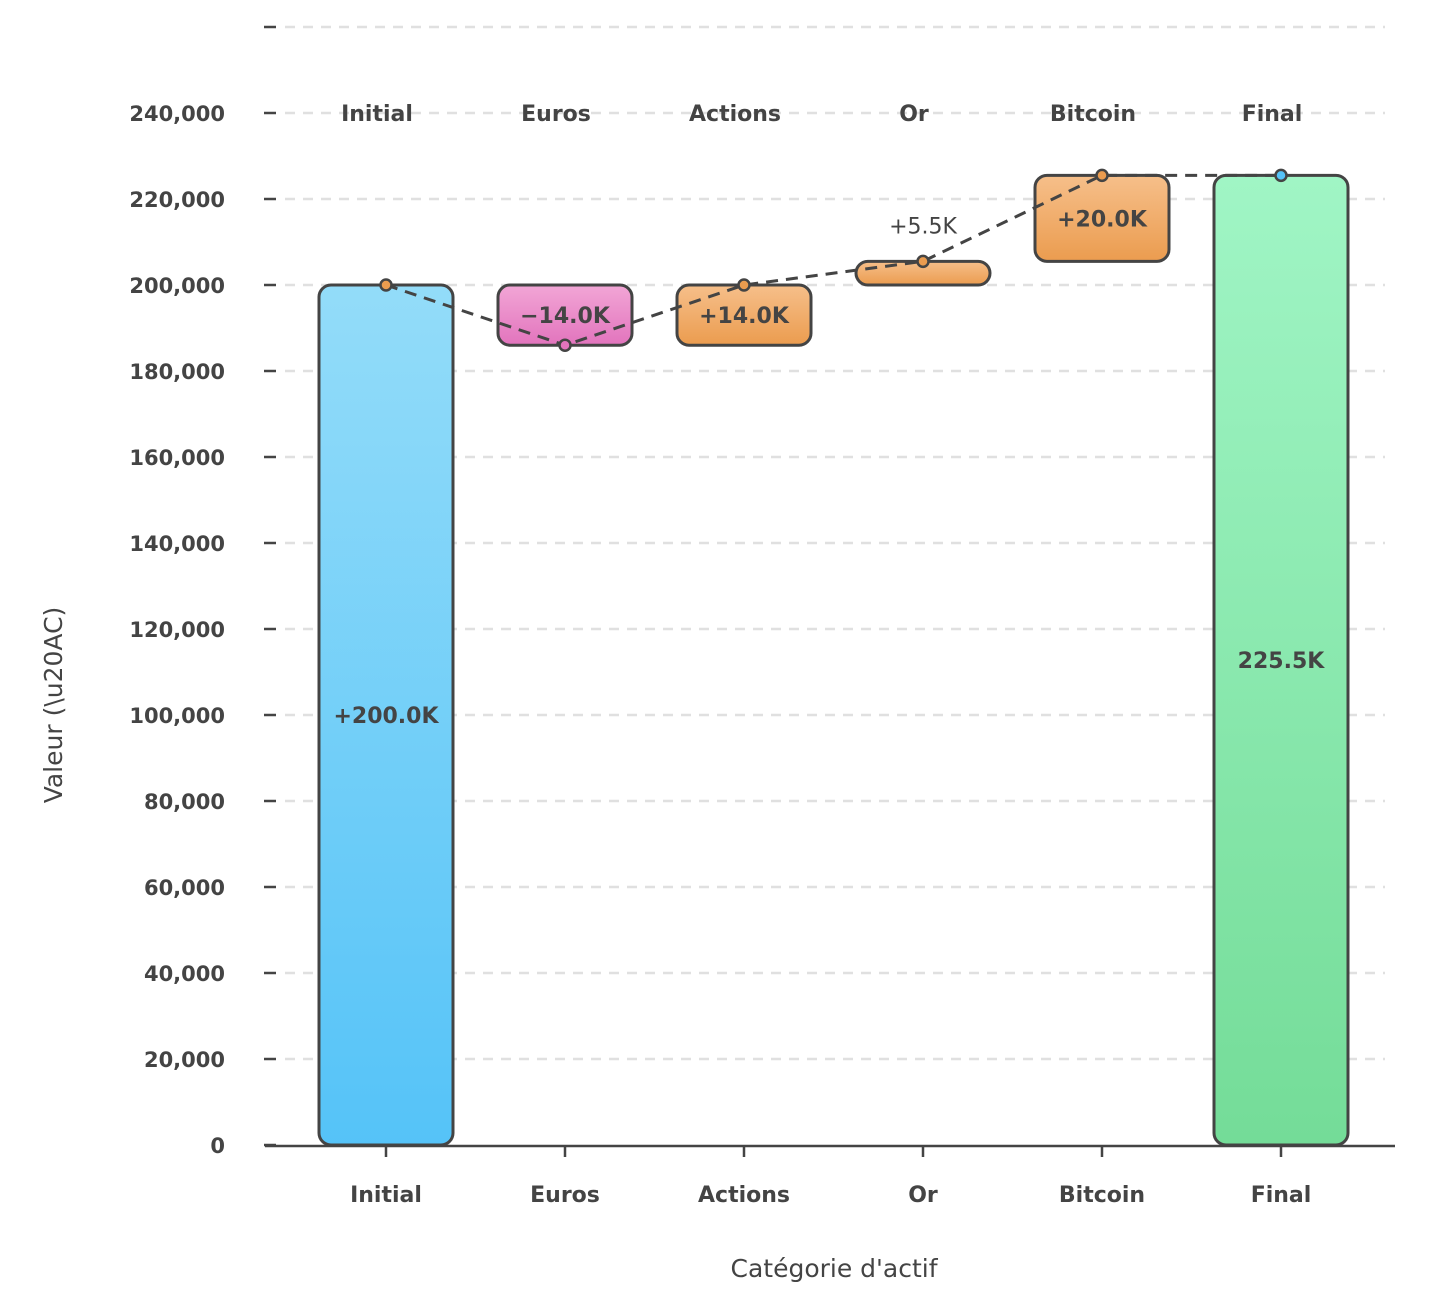 The width and height of the screenshot is (1430, 1304). What do you see at coordinates (217, 1146) in the screenshot?
I see `y-tick-label: 0` at bounding box center [217, 1146].